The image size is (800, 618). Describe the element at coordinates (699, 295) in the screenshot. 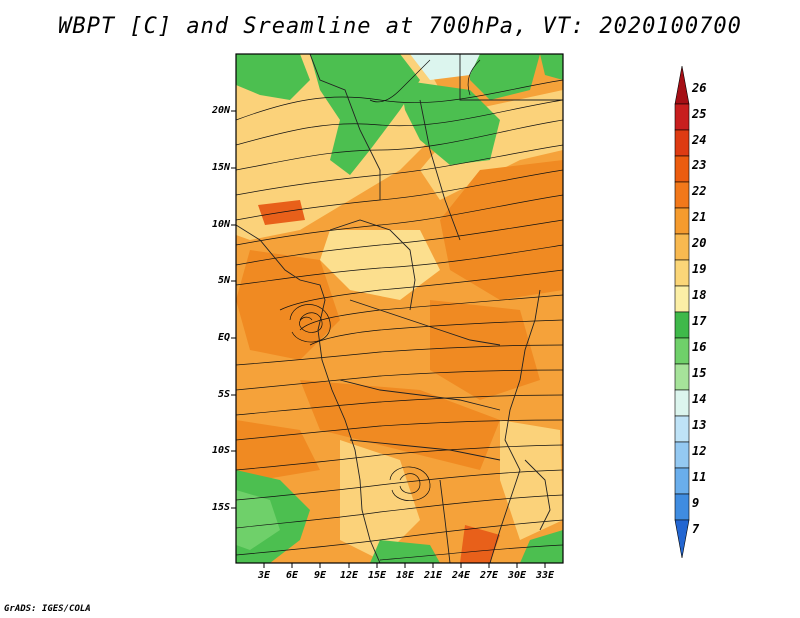

I see `colorbar-label: 18` at that location.